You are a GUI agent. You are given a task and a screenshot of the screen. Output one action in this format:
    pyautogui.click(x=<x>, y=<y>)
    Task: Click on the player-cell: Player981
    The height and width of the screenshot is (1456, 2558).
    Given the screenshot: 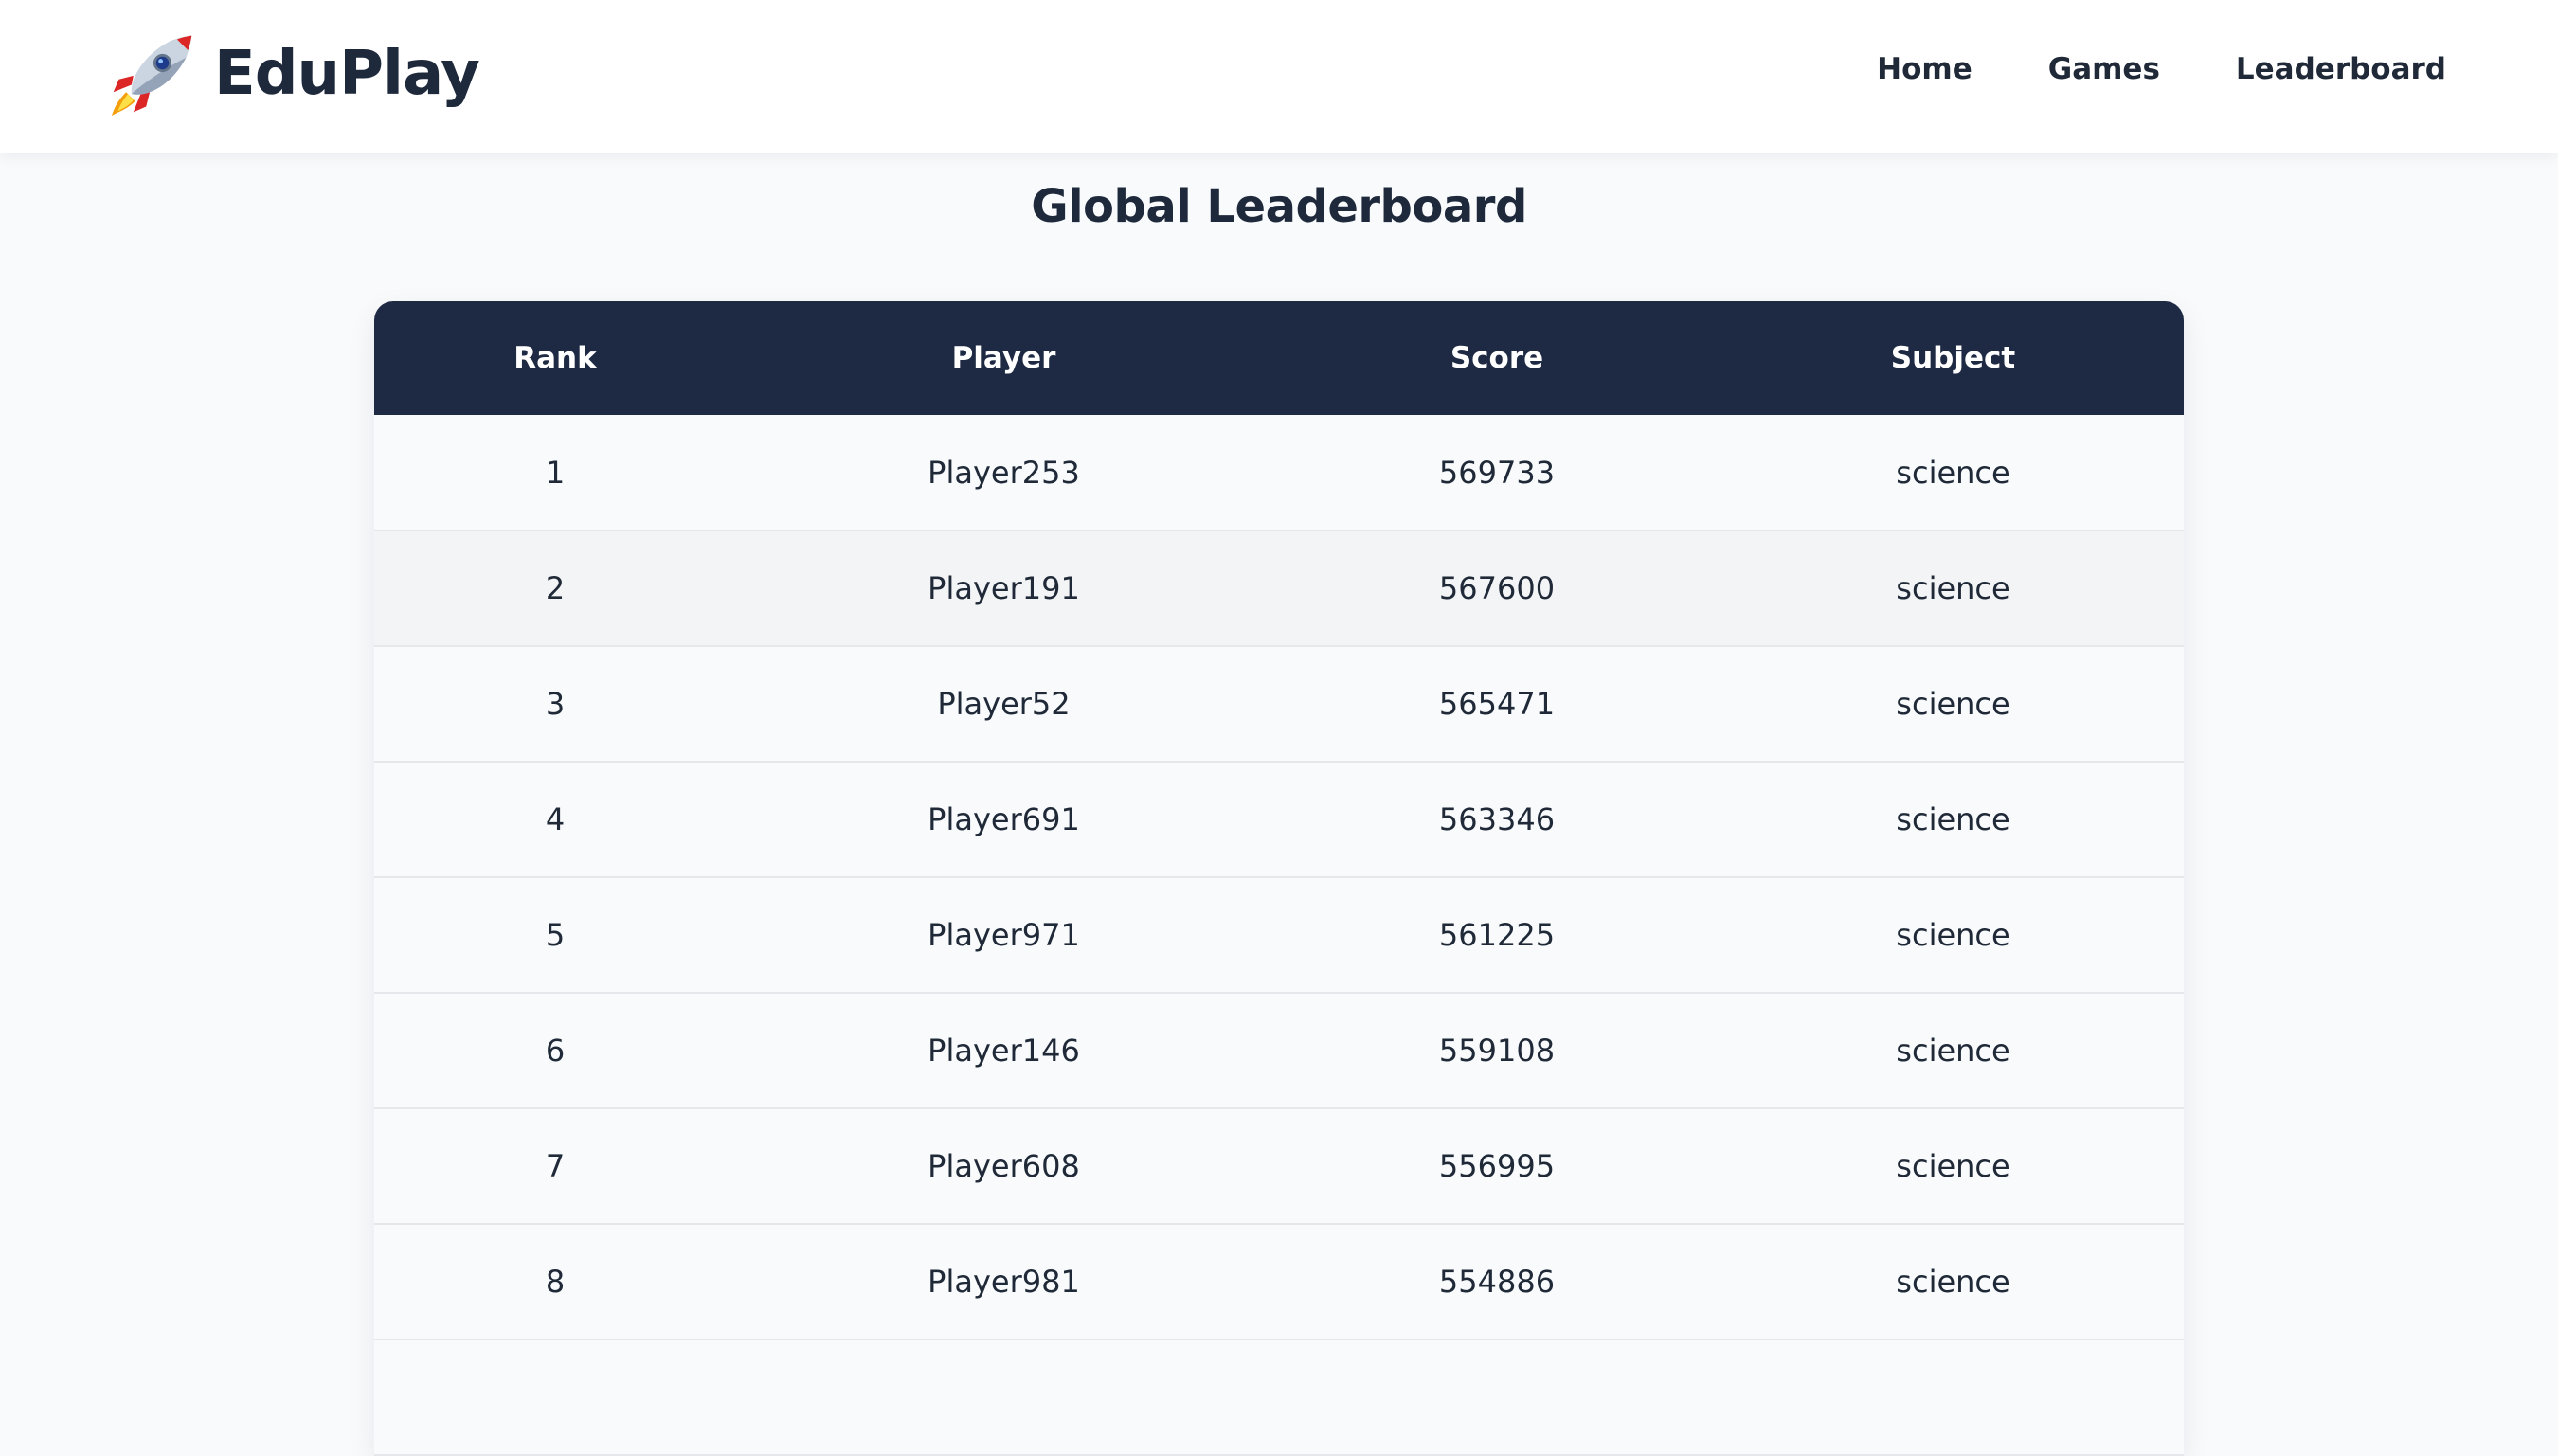 What is the action you would take?
    pyautogui.click(x=1004, y=1282)
    